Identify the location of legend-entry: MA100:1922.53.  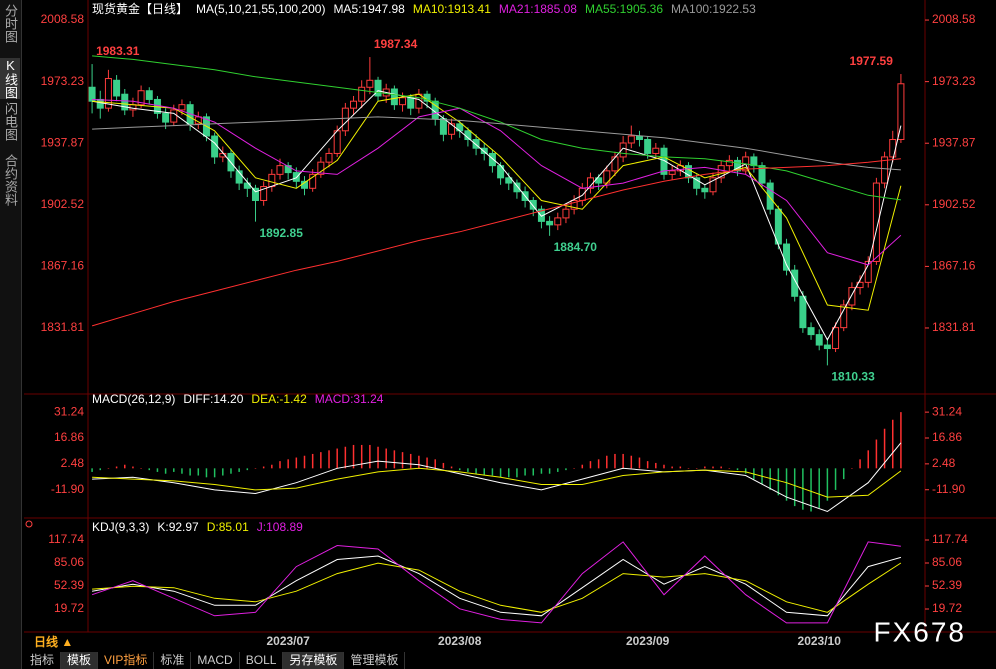
(713, 9).